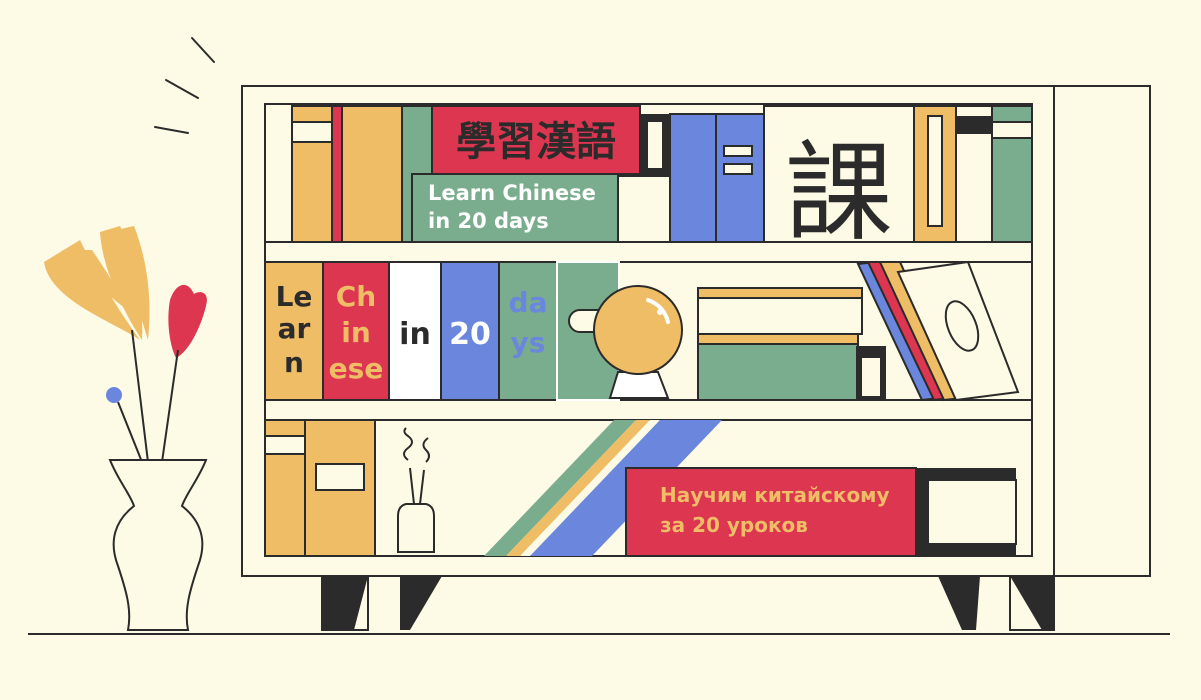 Image resolution: width=1201 pixels, height=700 pixels. Describe the element at coordinates (294, 296) in the screenshot. I see `svg-text: Le` at that location.